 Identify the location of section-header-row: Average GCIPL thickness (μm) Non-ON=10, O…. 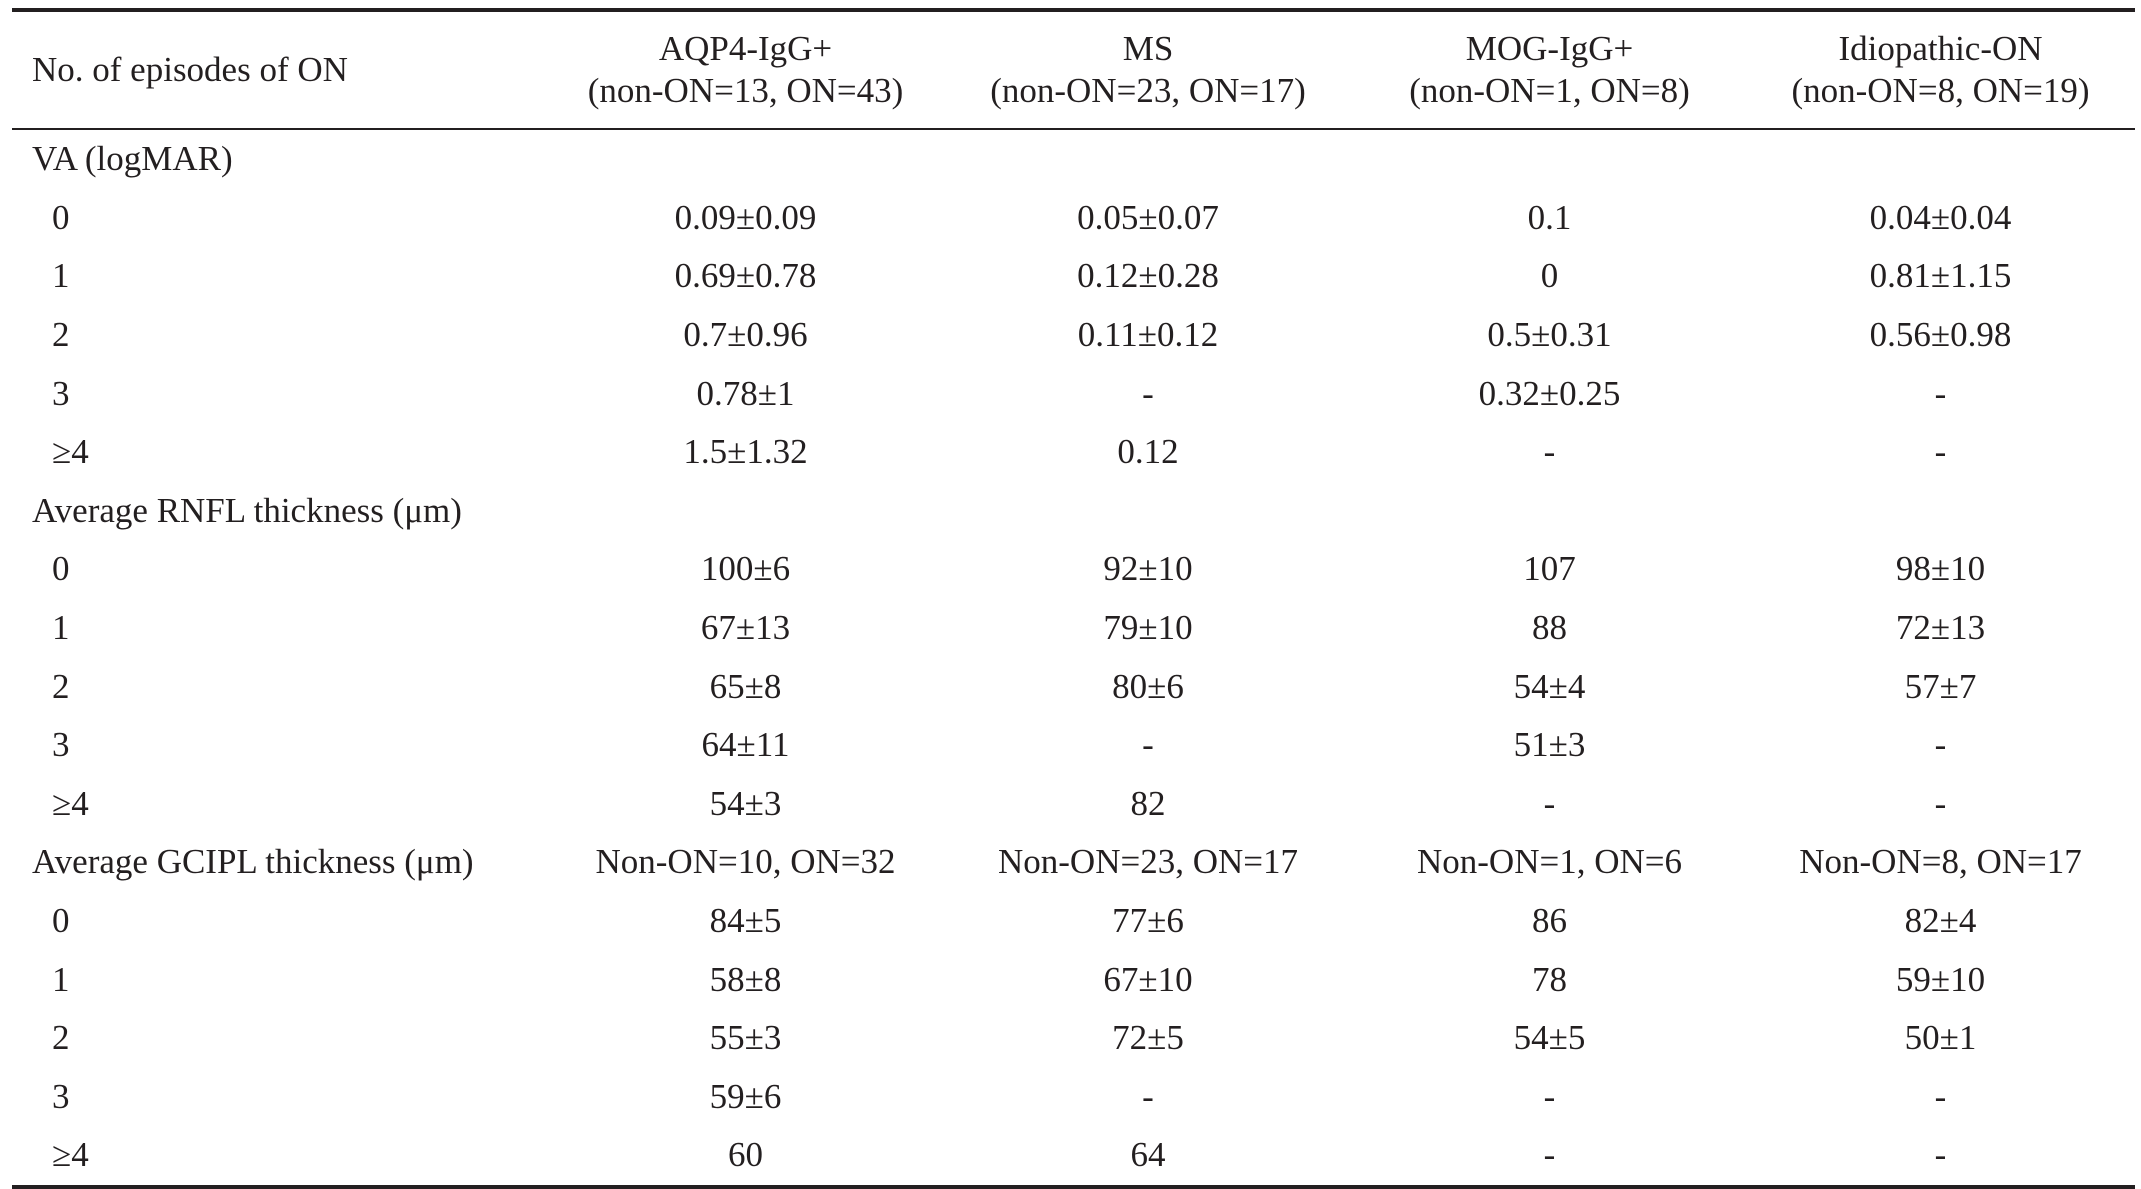
(1073, 862).